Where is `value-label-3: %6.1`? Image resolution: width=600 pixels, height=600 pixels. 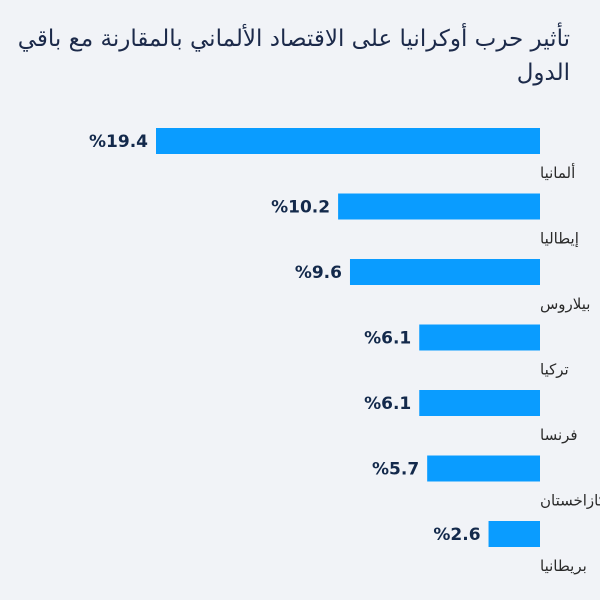 value-label-3: %6.1 is located at coordinates (387, 339).